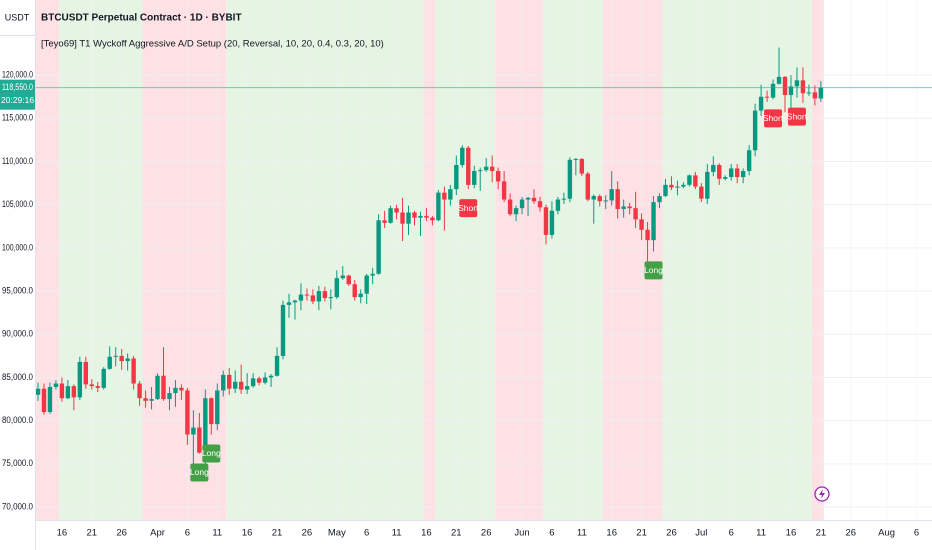 The height and width of the screenshot is (550, 932). I want to click on x-tick-label: Apr, so click(157, 533).